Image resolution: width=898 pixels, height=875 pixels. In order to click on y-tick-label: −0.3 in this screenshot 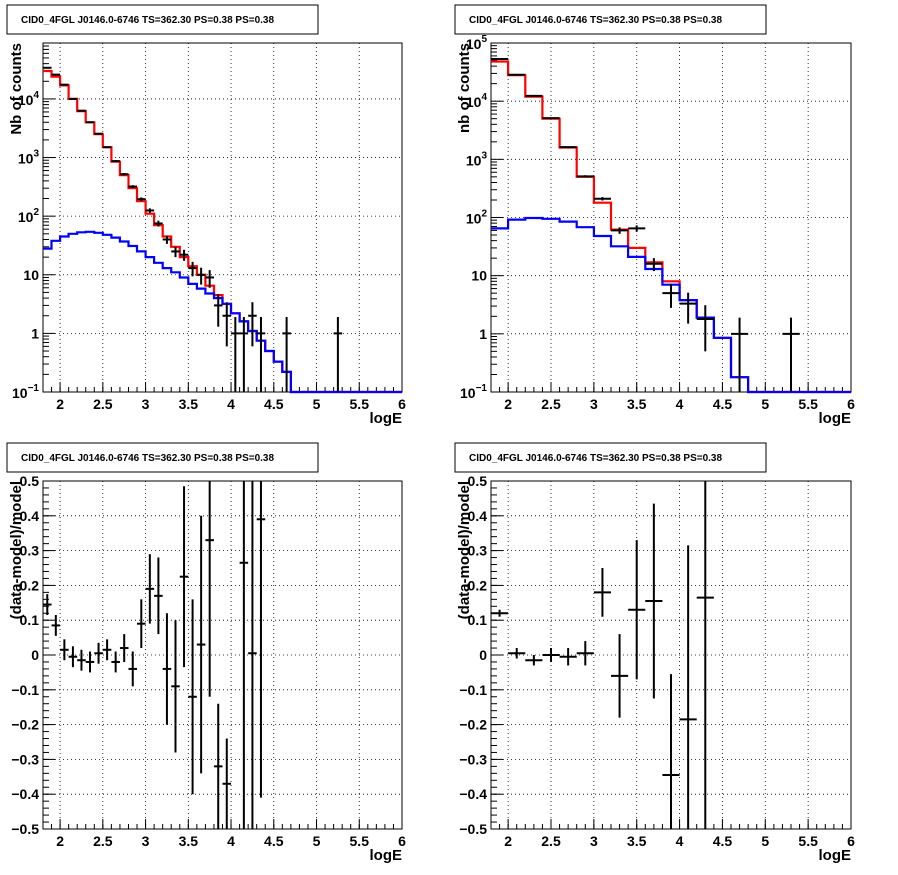, I will do `click(25, 759)`.